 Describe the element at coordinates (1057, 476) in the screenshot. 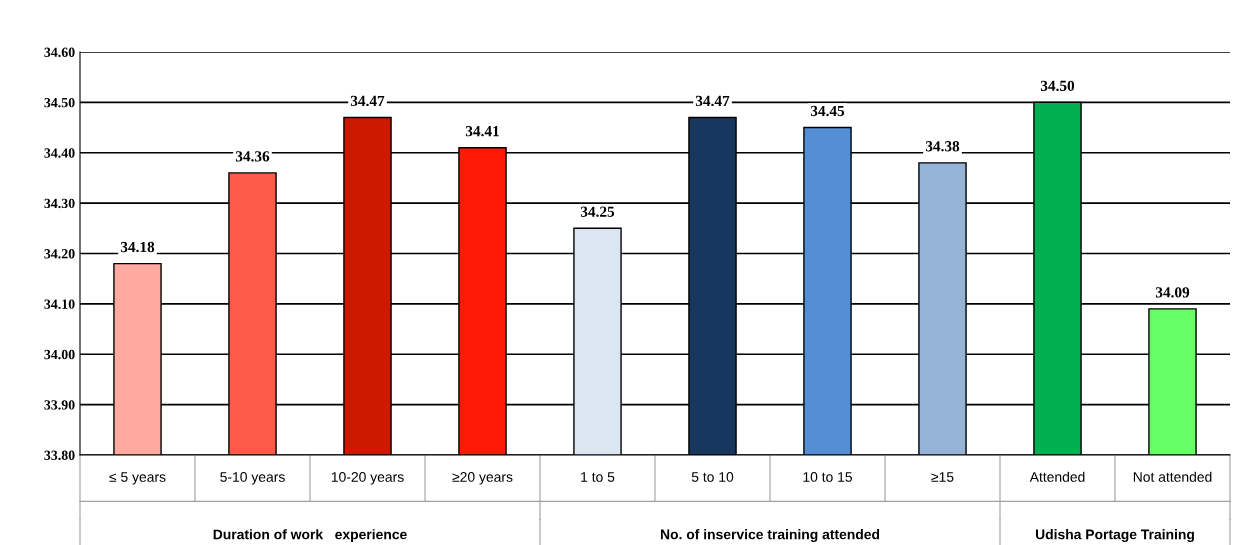

I see `x-tick-label: Attended` at that location.